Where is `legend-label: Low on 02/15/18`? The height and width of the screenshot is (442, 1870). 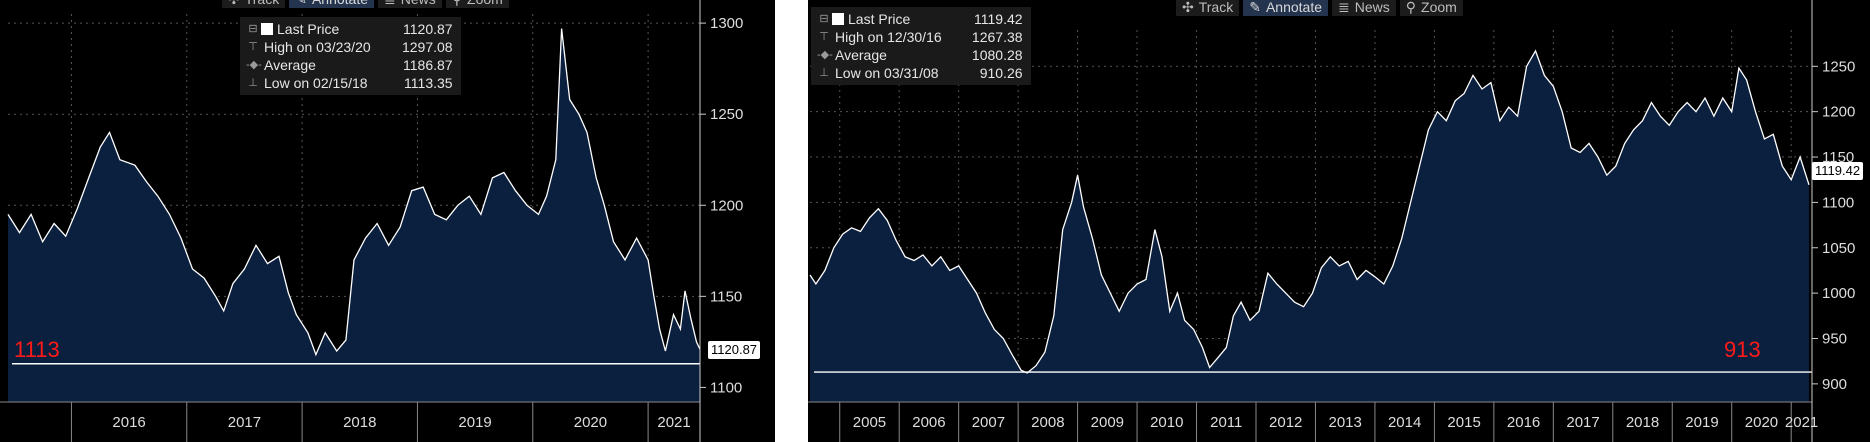
legend-label: Low on 02/15/18 is located at coordinates (316, 83).